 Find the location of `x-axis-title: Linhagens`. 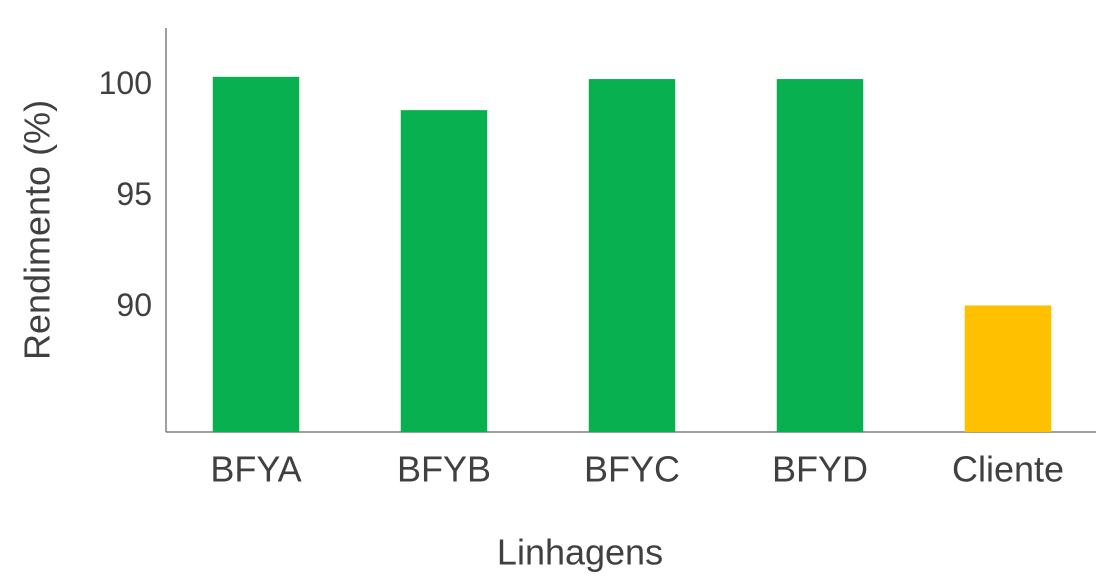

x-axis-title: Linhagens is located at coordinates (580, 552).